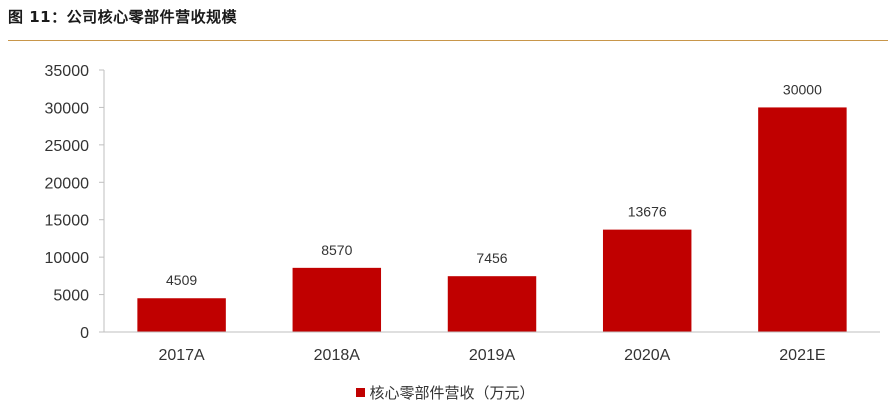 This screenshot has width=891, height=409. What do you see at coordinates (67, 258) in the screenshot?
I see `y-tick-label: 10000` at bounding box center [67, 258].